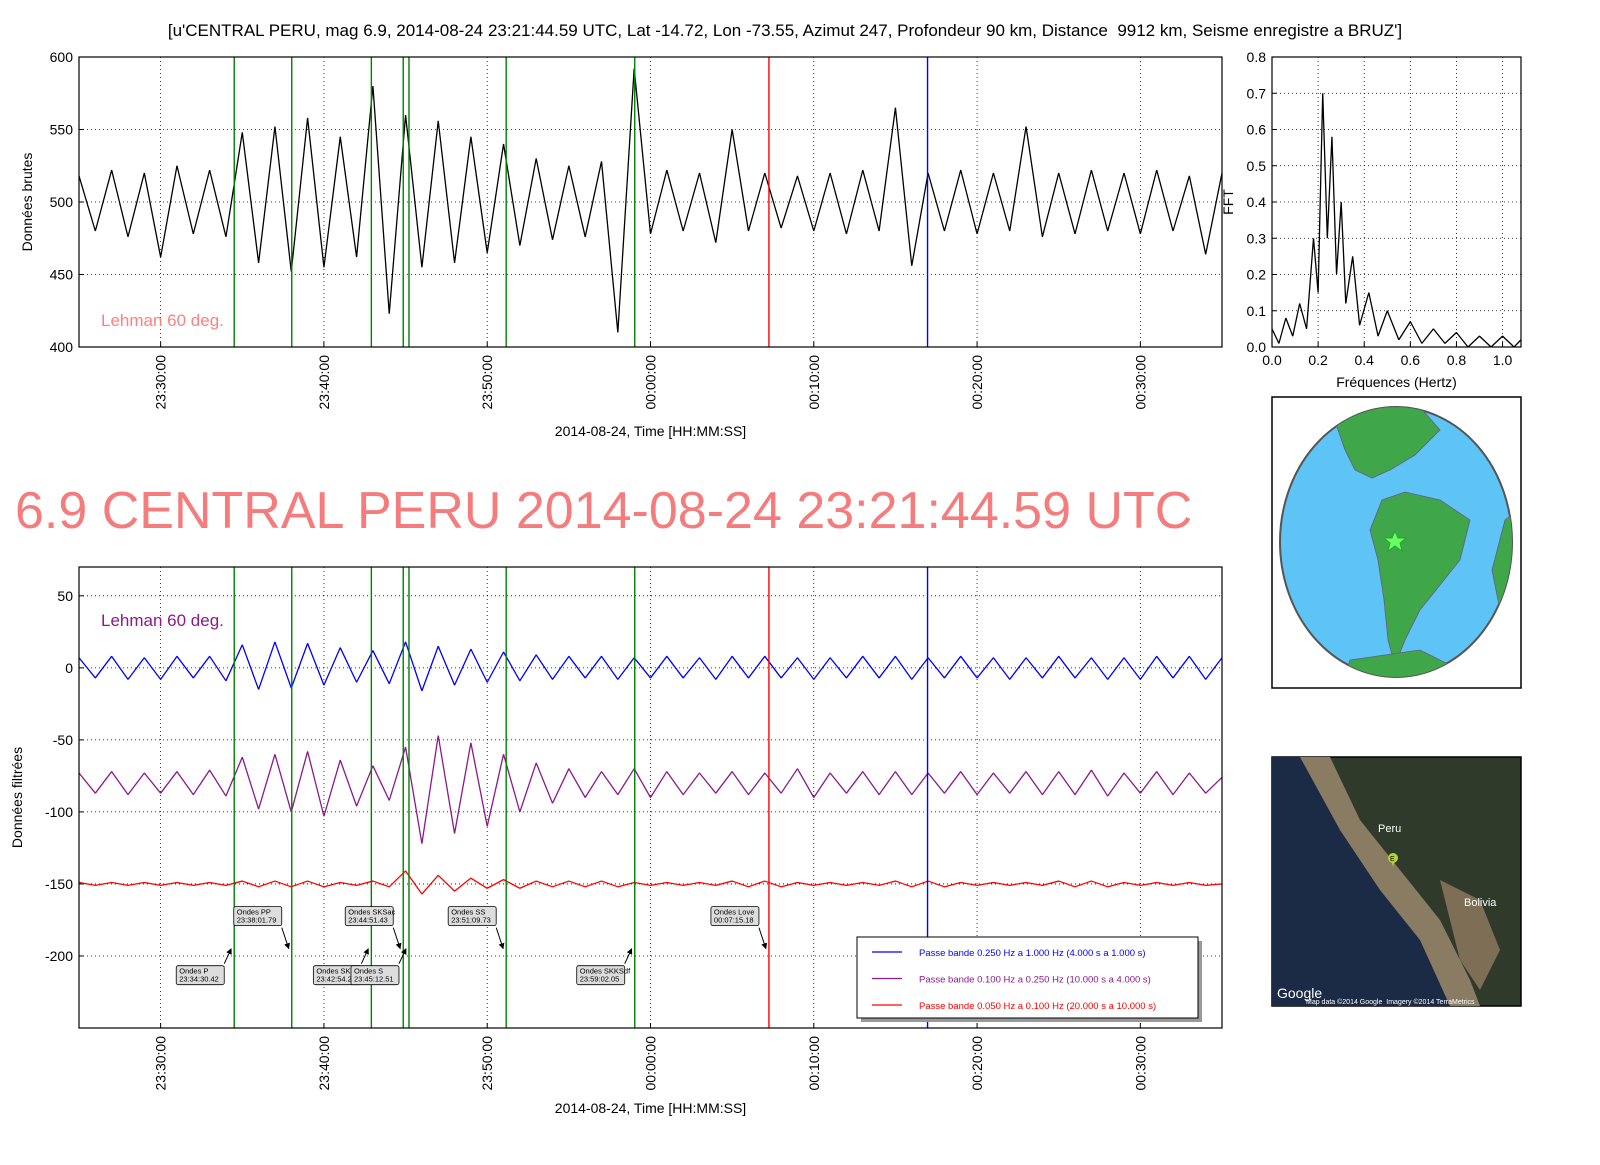  I want to click on x-tick-label: 0.0, so click(1272, 360).